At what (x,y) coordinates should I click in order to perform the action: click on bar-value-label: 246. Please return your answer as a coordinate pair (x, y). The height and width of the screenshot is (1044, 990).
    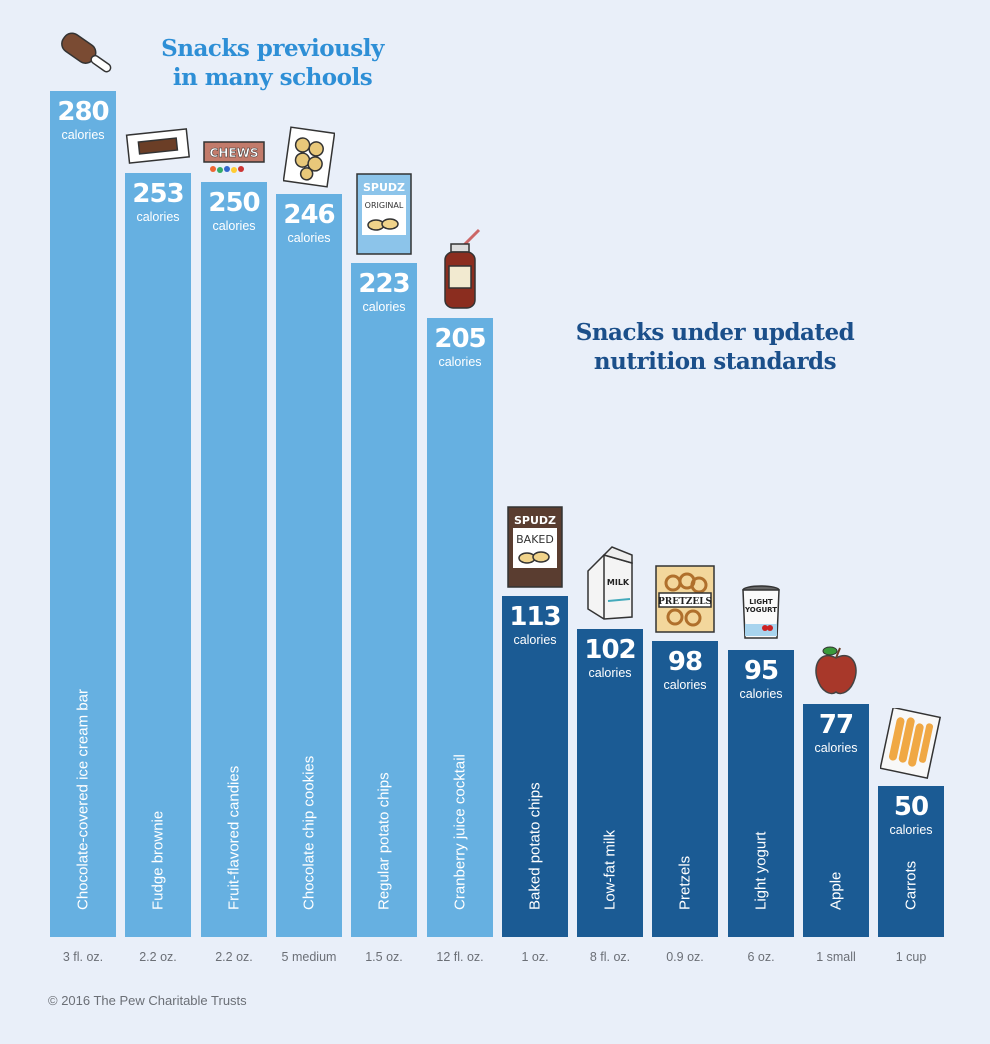
    Looking at the image, I should click on (309, 215).